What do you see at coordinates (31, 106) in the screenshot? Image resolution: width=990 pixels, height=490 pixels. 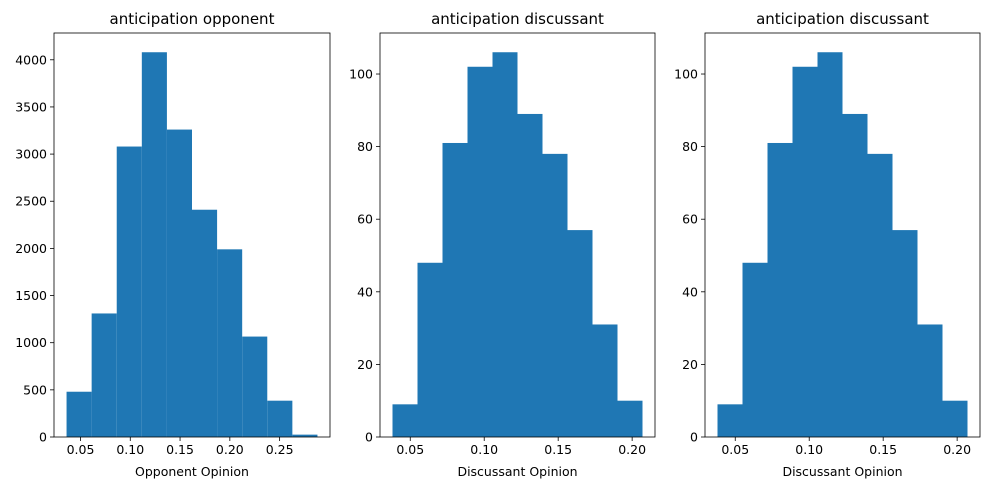 I see `y-tick-label: 3500` at bounding box center [31, 106].